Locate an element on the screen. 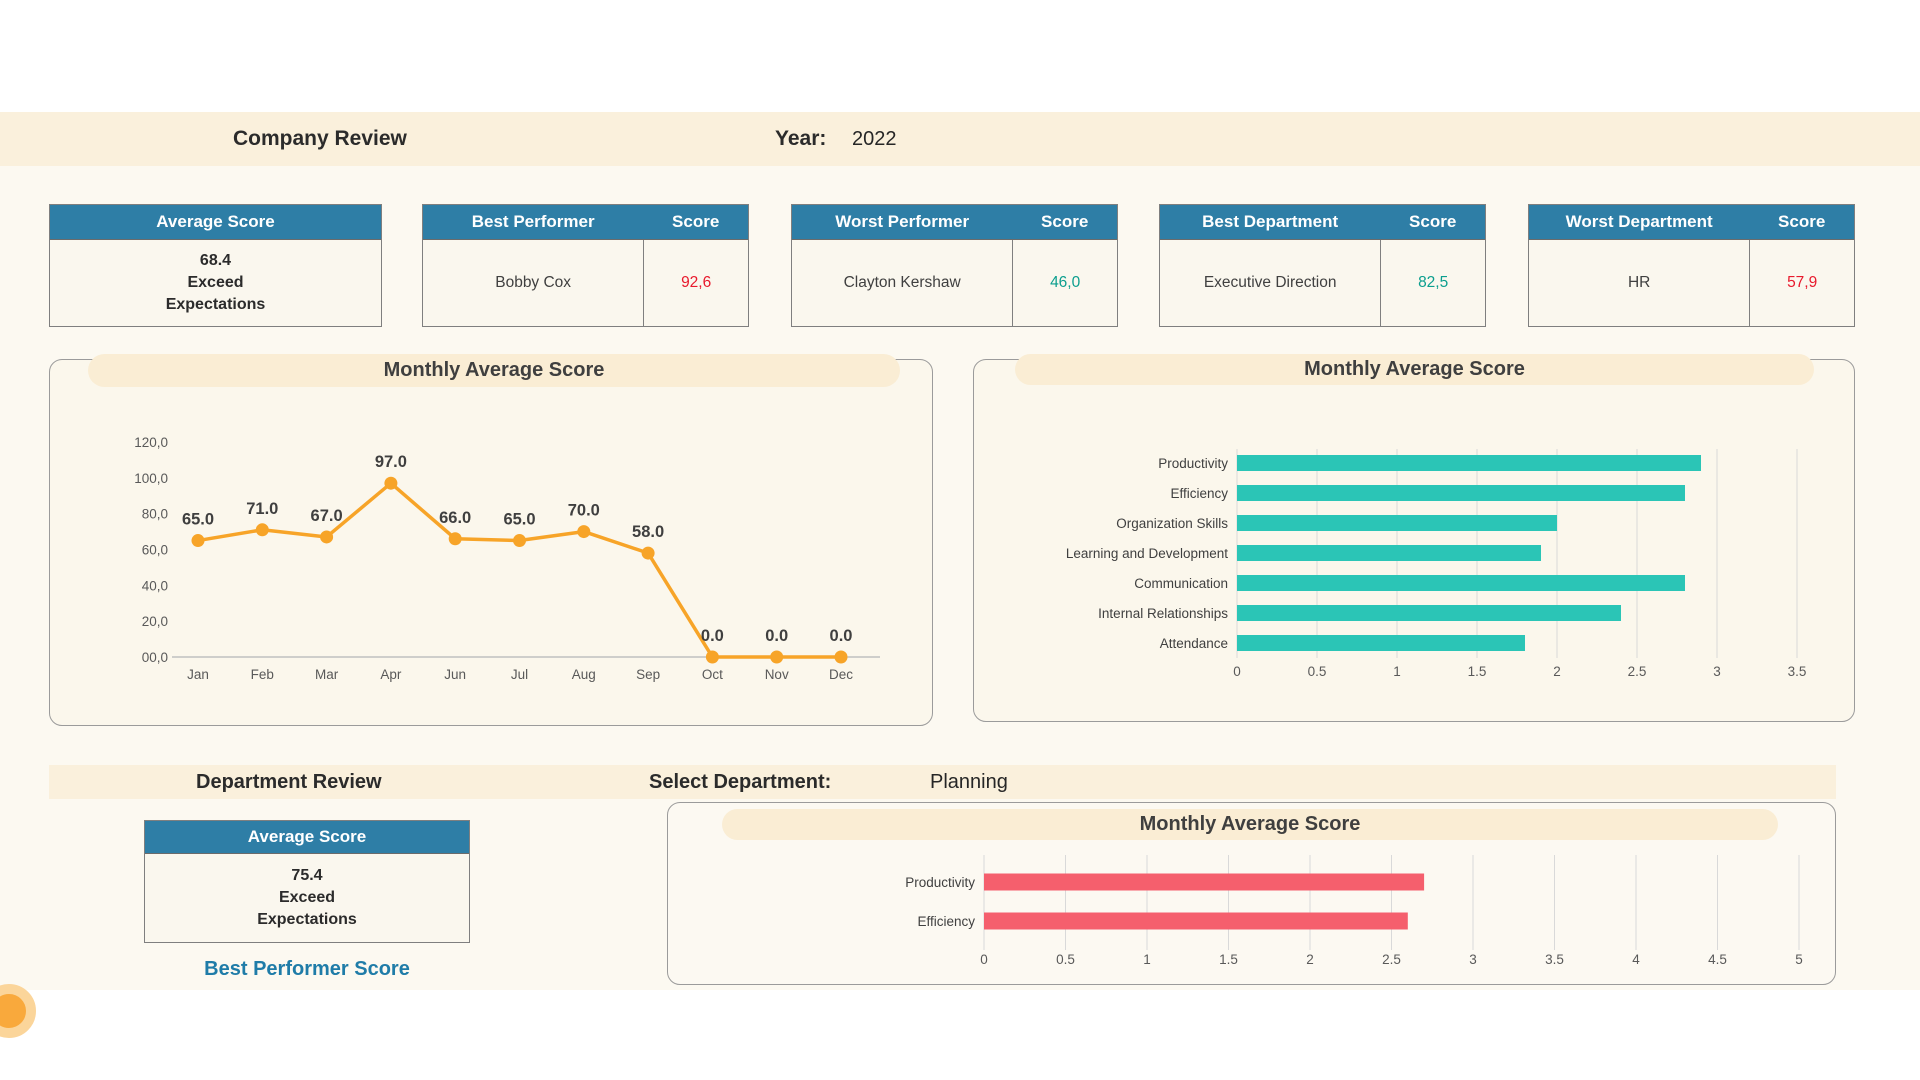 The height and width of the screenshot is (1080, 1920). bar-internal-relationships is located at coordinates (1429, 613).